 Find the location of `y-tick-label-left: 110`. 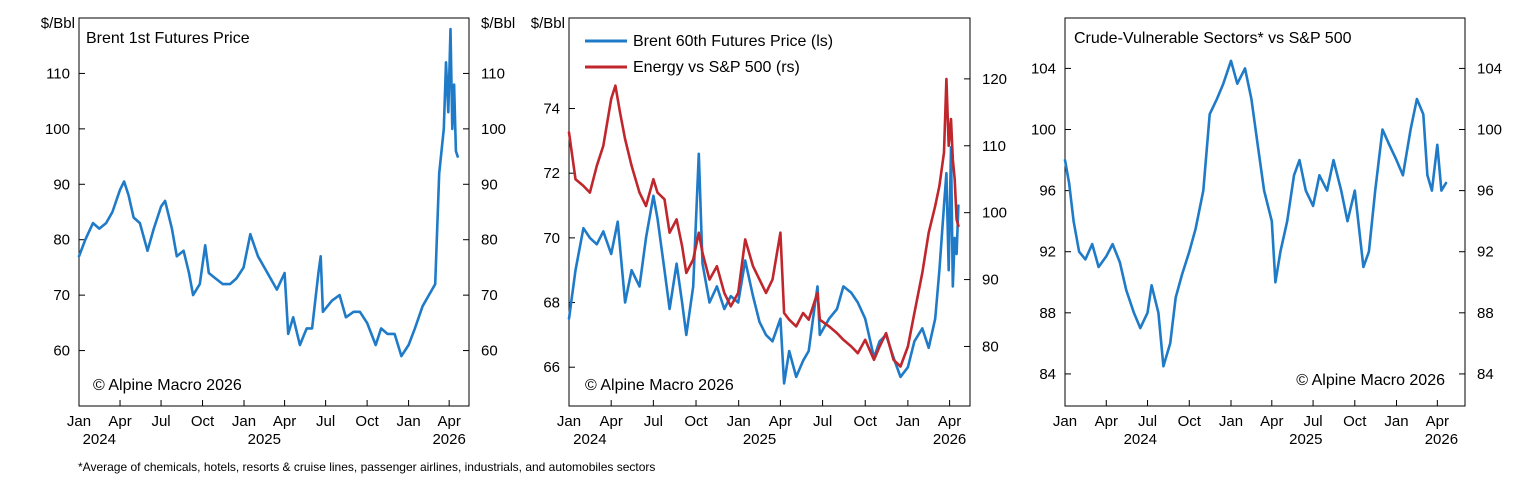

y-tick-label-left: 110 is located at coordinates (58, 73).